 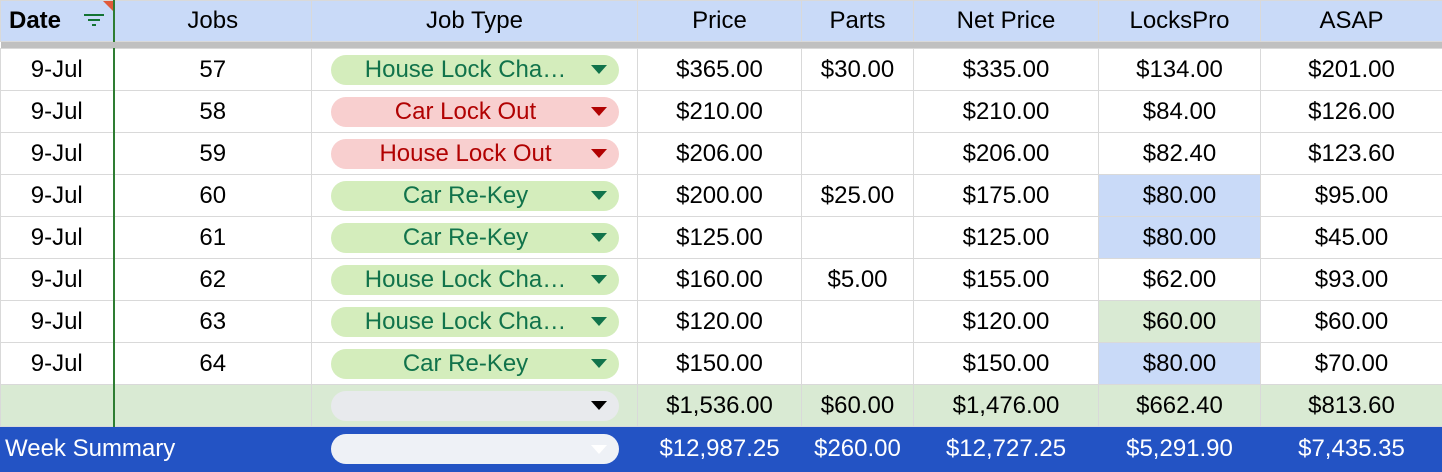 I want to click on asap-cell: $126.00, so click(x=1351, y=112).